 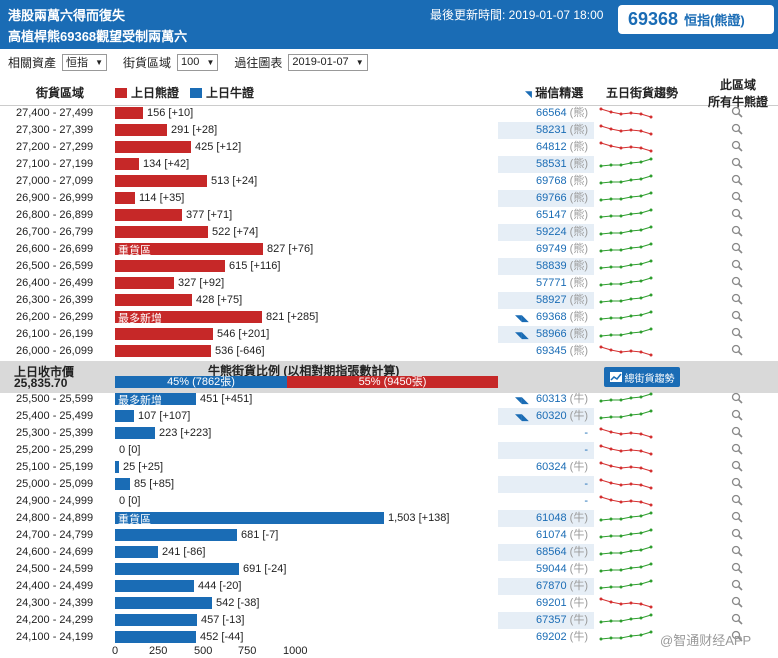 What do you see at coordinates (546, 130) in the screenshot?
I see `warrant-code: 58231 (熊)` at bounding box center [546, 130].